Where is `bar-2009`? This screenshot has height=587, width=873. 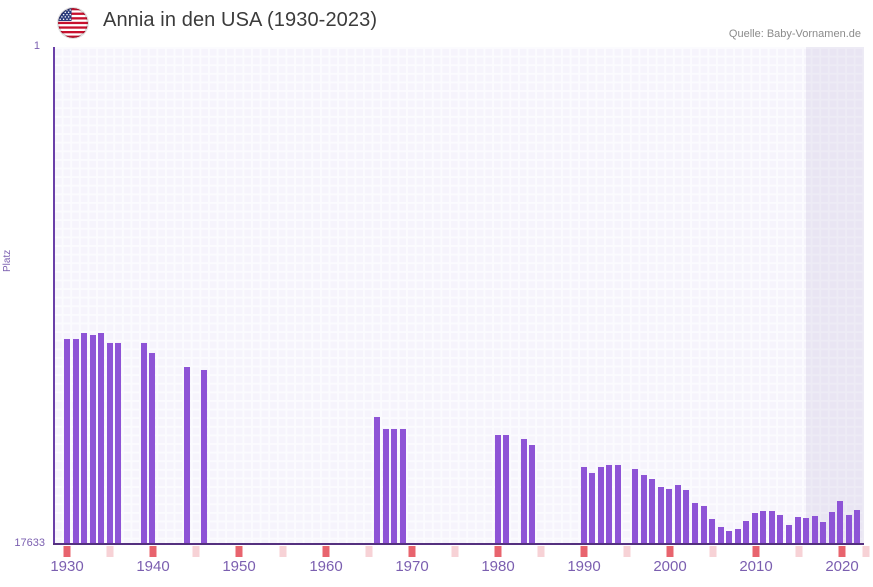 bar-2009 is located at coordinates (746, 533).